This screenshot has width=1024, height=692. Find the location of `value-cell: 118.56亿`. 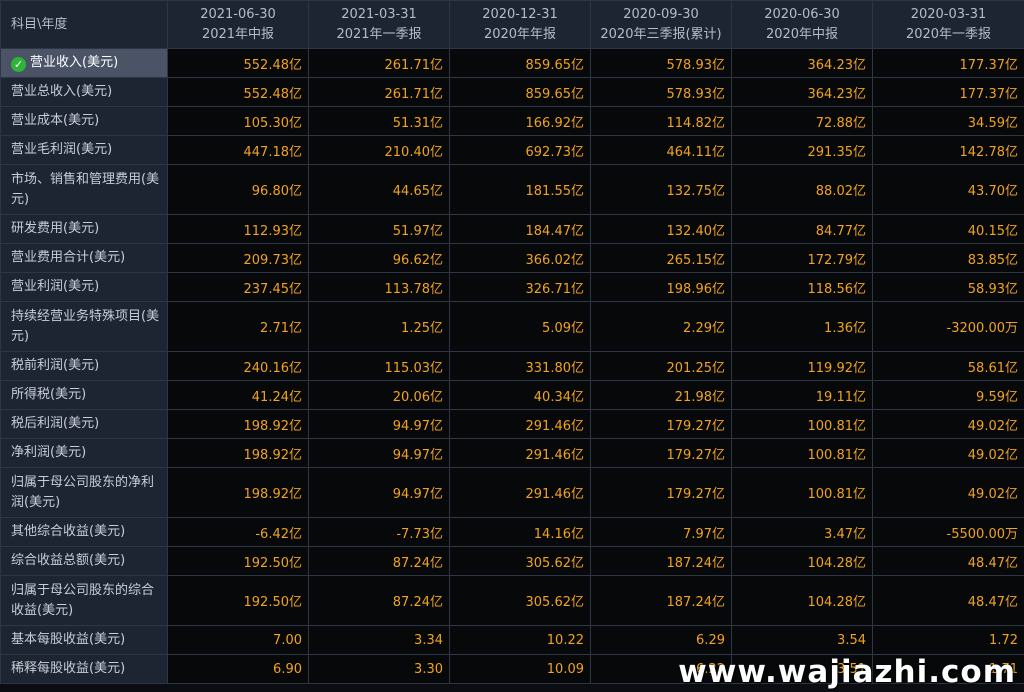

value-cell: 118.56亿 is located at coordinates (802, 287).